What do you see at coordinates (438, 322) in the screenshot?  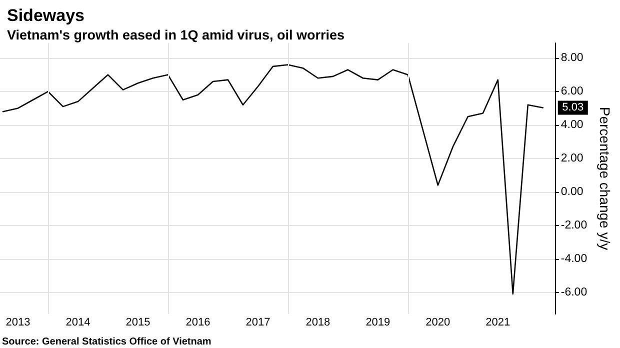 I see `x-tick-label: 2020` at bounding box center [438, 322].